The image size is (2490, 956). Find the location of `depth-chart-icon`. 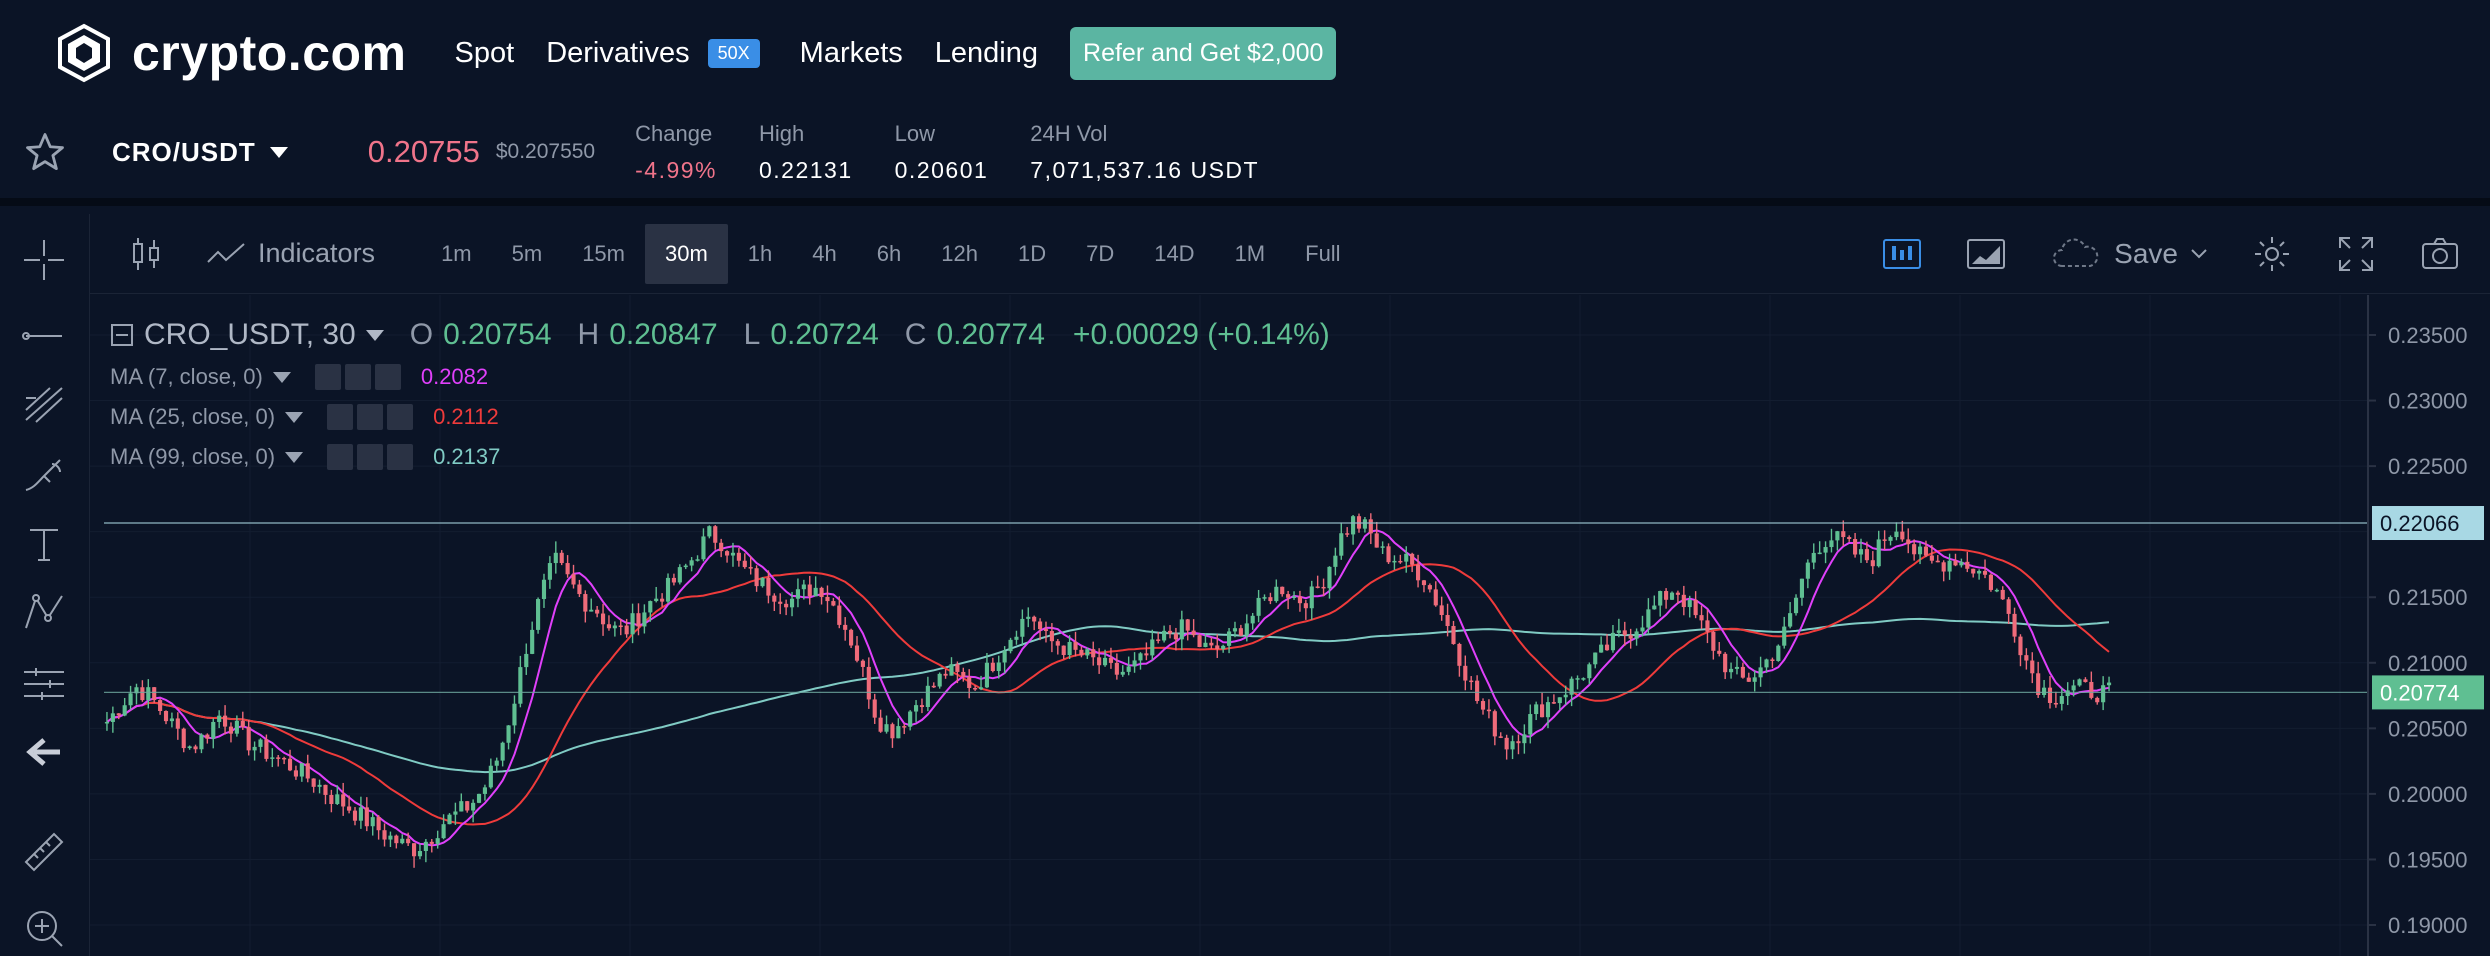

depth-chart-icon is located at coordinates (1986, 254).